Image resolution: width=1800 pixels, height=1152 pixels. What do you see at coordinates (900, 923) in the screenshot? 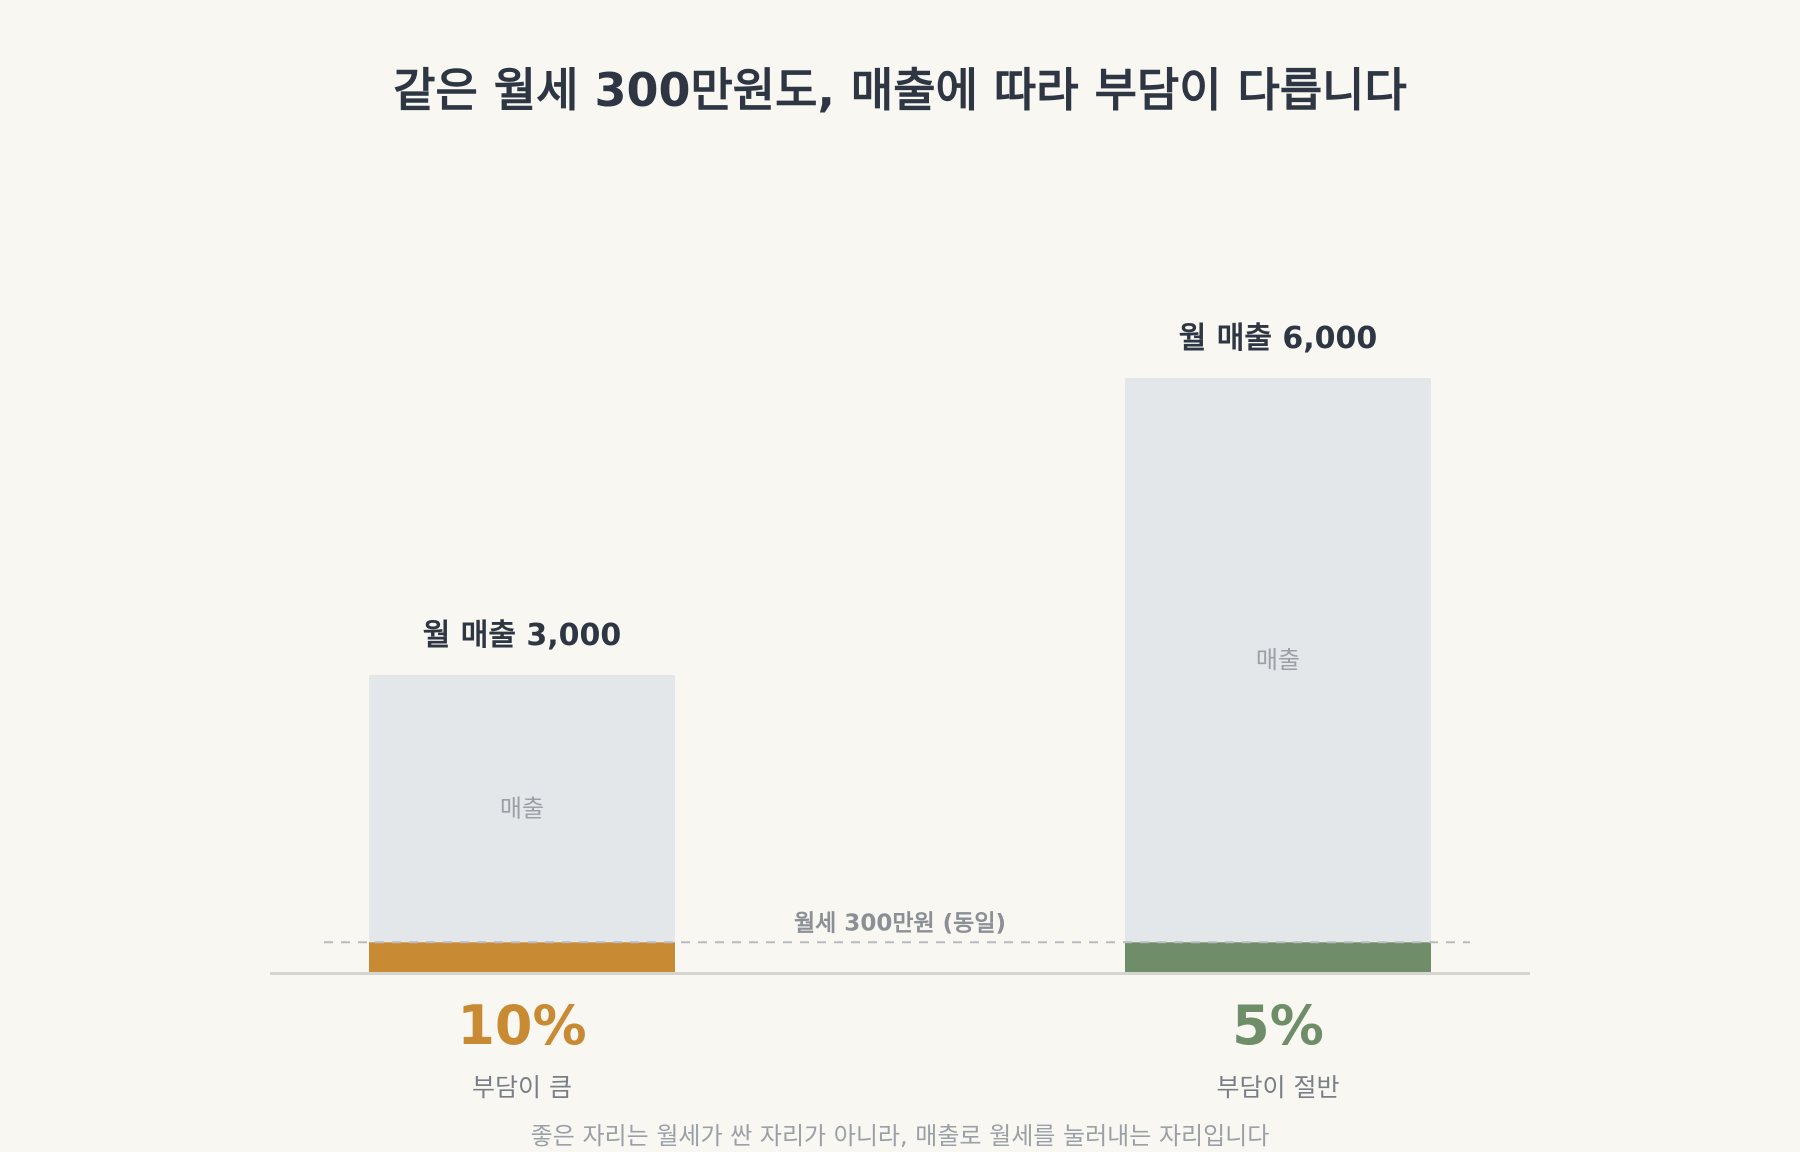
I see `rent-line-label: 월세 300만원 (동일)` at bounding box center [900, 923].